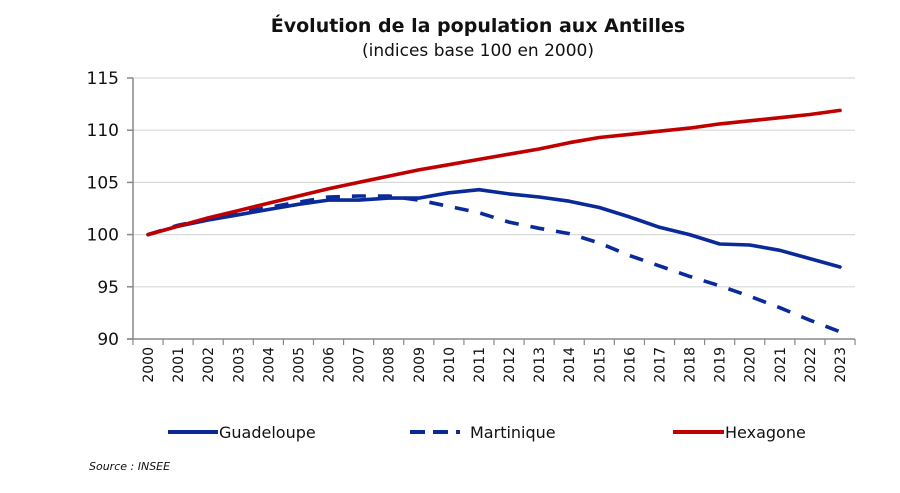  I want to click on y-tick-label: 115, so click(103, 79).